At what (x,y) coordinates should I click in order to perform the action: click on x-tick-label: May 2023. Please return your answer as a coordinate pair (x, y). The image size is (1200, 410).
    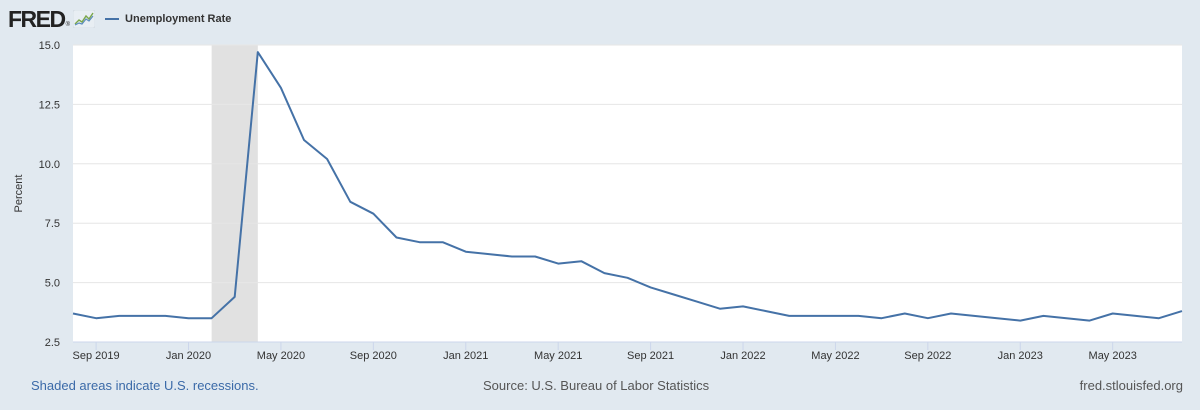
    Looking at the image, I should click on (1113, 356).